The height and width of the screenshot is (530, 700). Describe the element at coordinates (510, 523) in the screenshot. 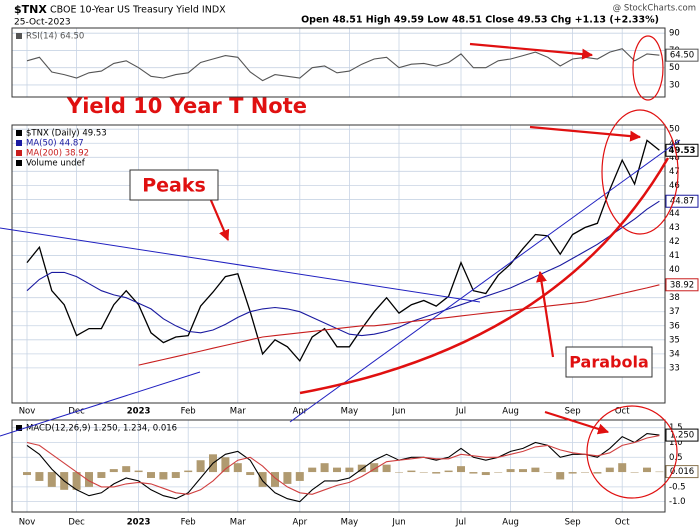

I see `x-tick-label: Aug` at that location.